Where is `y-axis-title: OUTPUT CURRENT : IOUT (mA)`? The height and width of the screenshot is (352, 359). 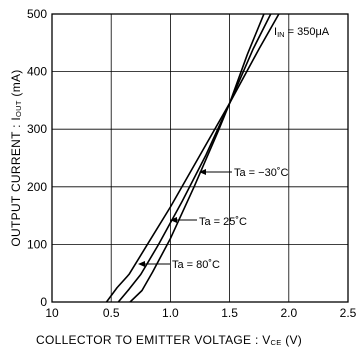 y-axis-title: OUTPUT CURRENT : IOUT (mA) is located at coordinates (16, 157).